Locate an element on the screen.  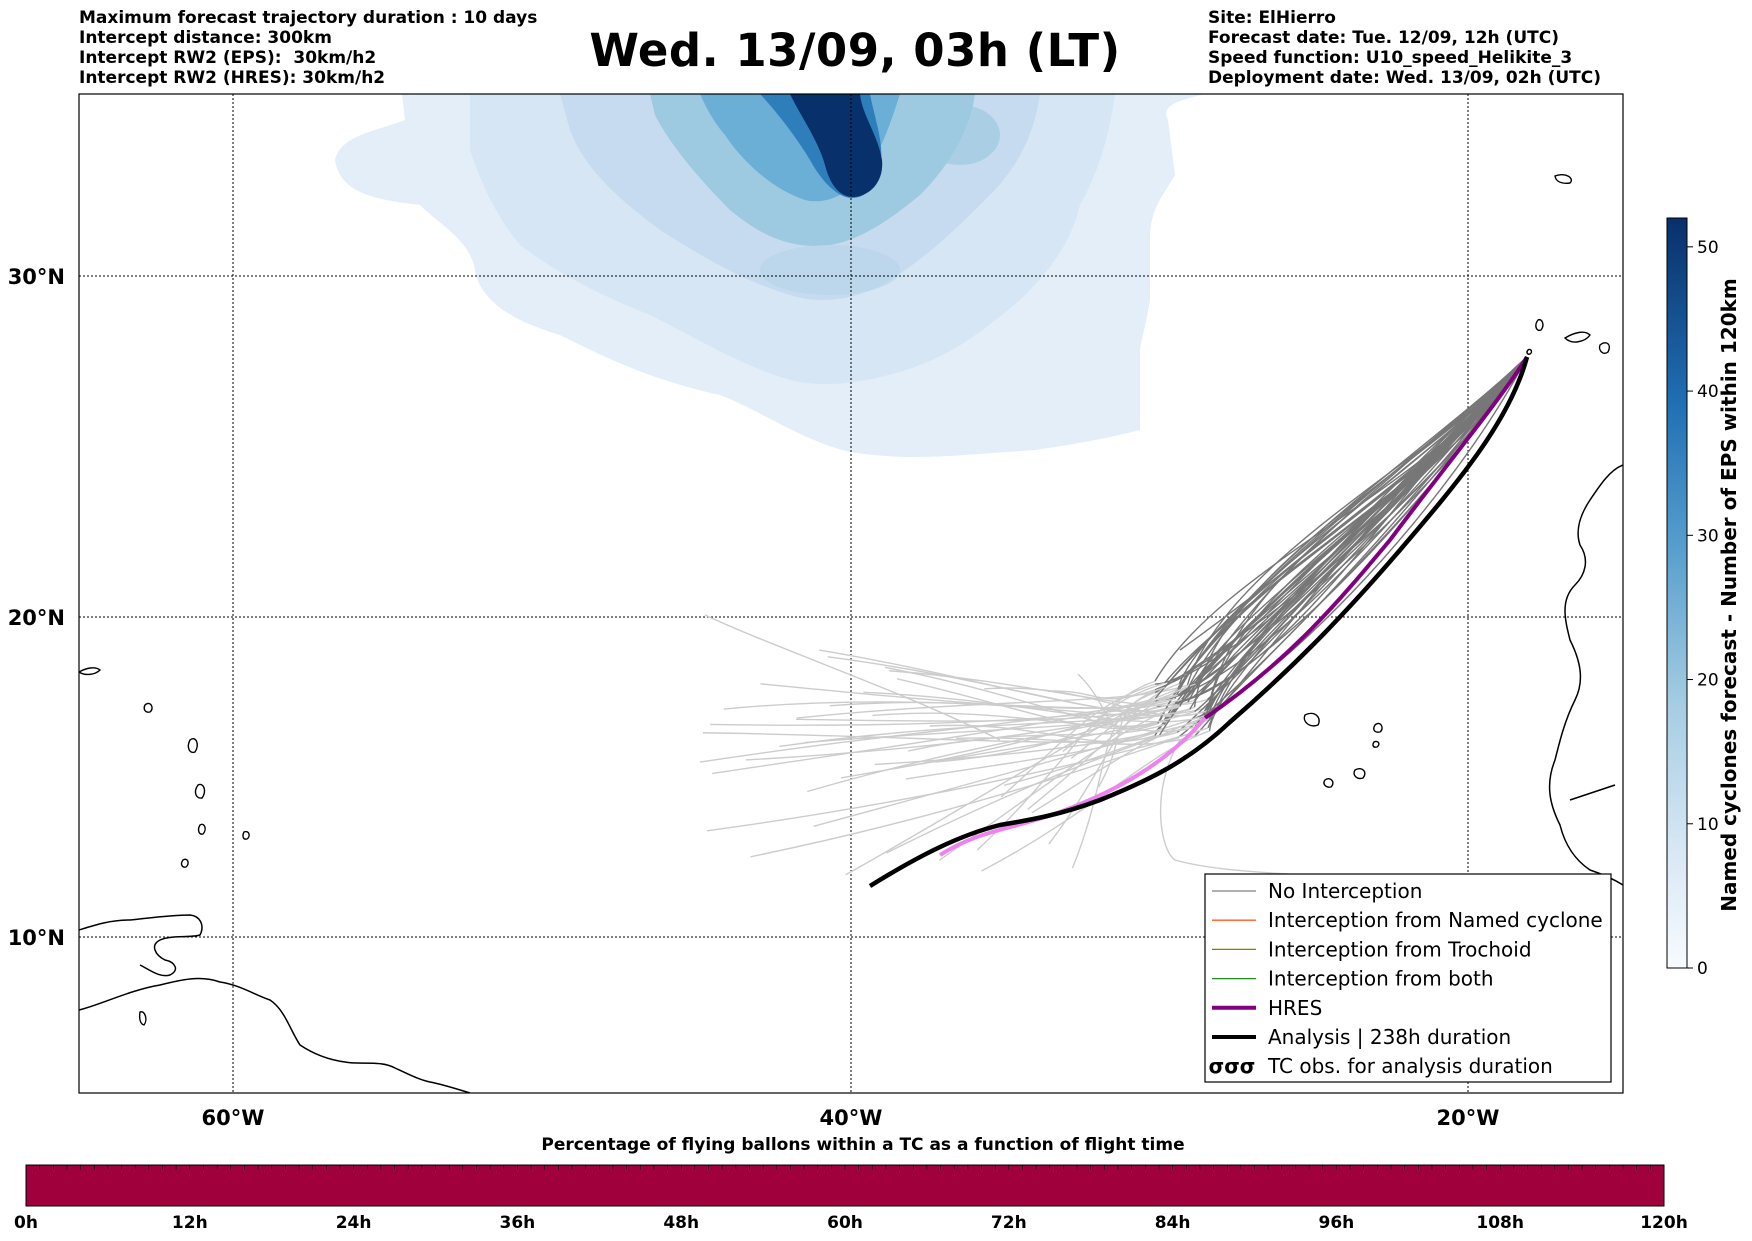
island-la-palma is located at coordinates (1539, 325).